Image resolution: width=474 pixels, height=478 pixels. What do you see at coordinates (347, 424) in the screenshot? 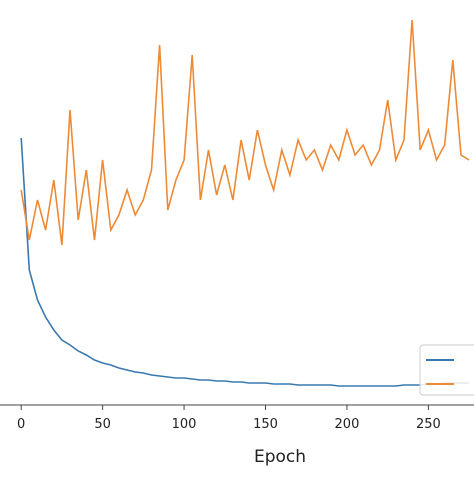
I see `x-tick-label: 200` at bounding box center [347, 424].